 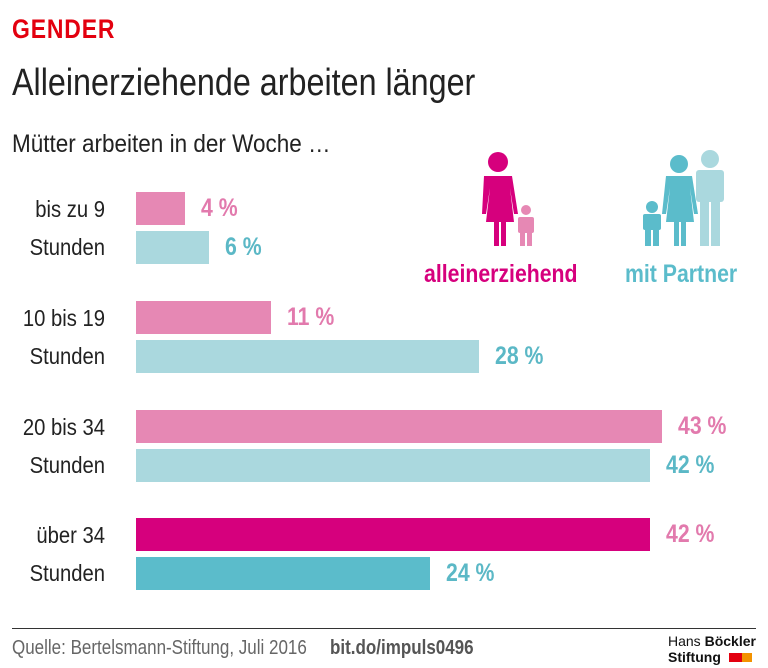 I want to click on data-label: 6 %, so click(x=244, y=247).